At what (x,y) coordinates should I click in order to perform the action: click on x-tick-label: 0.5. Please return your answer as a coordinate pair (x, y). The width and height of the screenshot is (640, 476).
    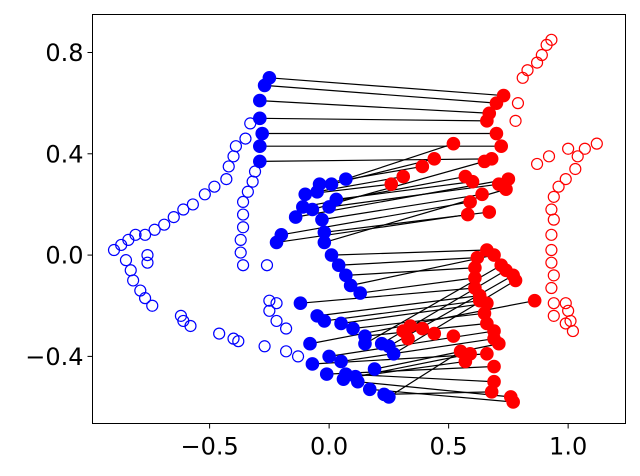
    Looking at the image, I should click on (449, 447).